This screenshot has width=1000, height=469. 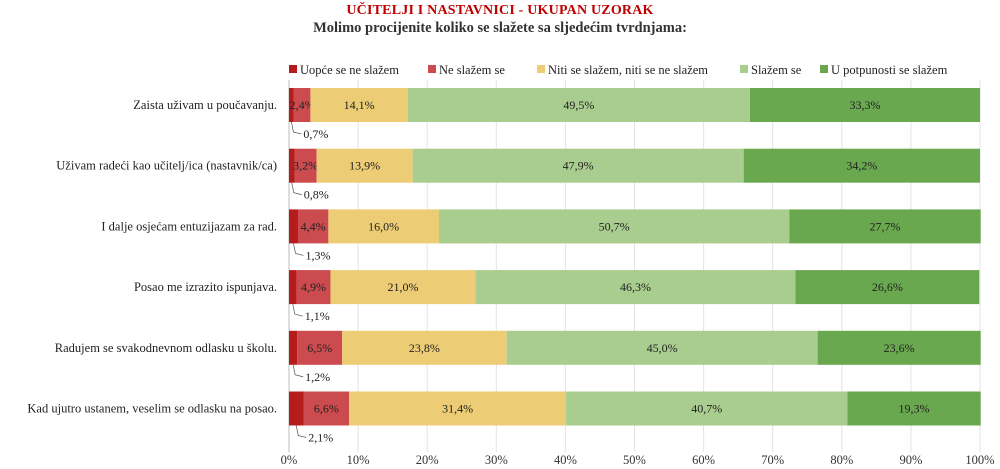 What do you see at coordinates (628, 70) in the screenshot?
I see `legend-entry: Niti se slažem, niti se ne slažem` at bounding box center [628, 70].